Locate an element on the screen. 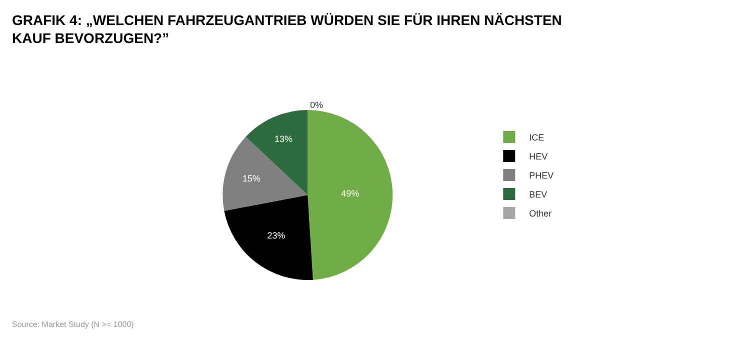 Image resolution: width=746 pixels, height=340 pixels. legend-label: Other is located at coordinates (540, 213).